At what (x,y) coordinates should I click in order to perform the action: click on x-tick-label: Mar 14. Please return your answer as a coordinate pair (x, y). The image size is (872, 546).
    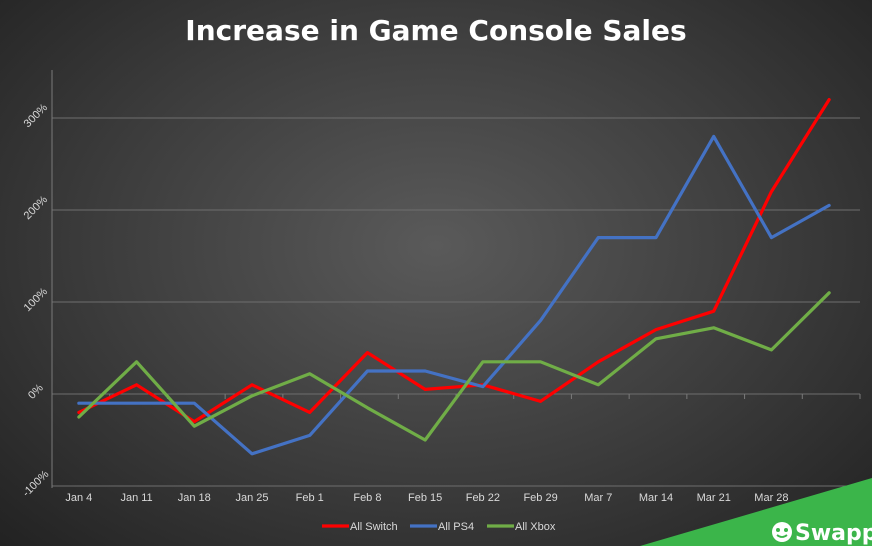
    Looking at the image, I should click on (656, 498).